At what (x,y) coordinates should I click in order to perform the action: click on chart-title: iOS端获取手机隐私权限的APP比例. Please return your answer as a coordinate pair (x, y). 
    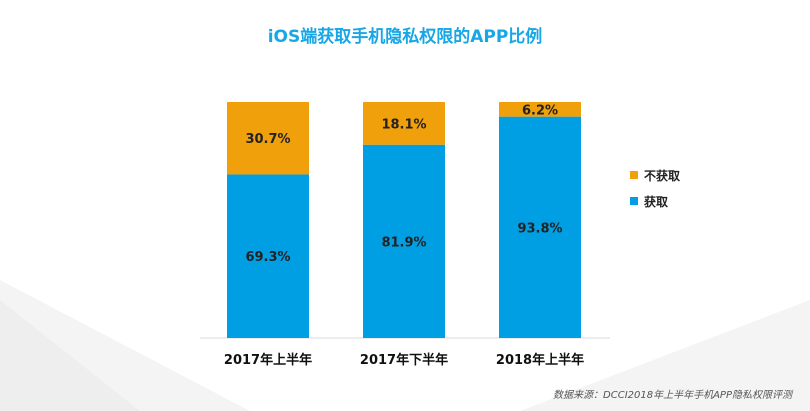
    Looking at the image, I should click on (405, 37).